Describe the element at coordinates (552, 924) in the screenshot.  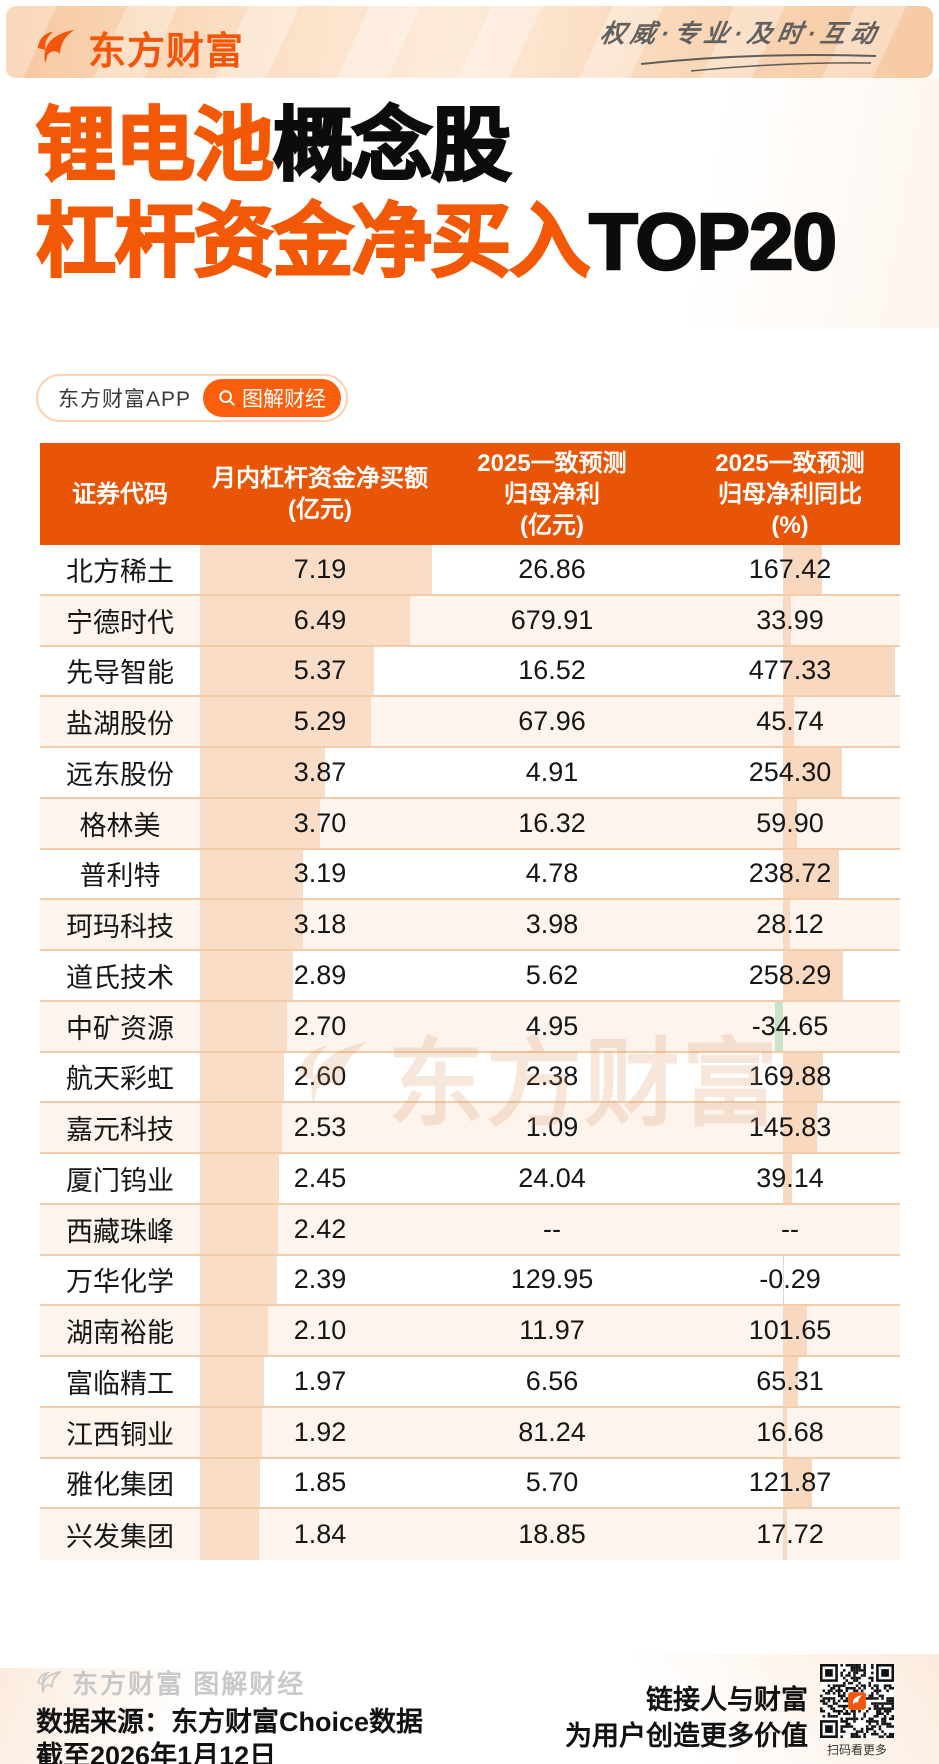
I see `profit-cell: 3.98` at that location.